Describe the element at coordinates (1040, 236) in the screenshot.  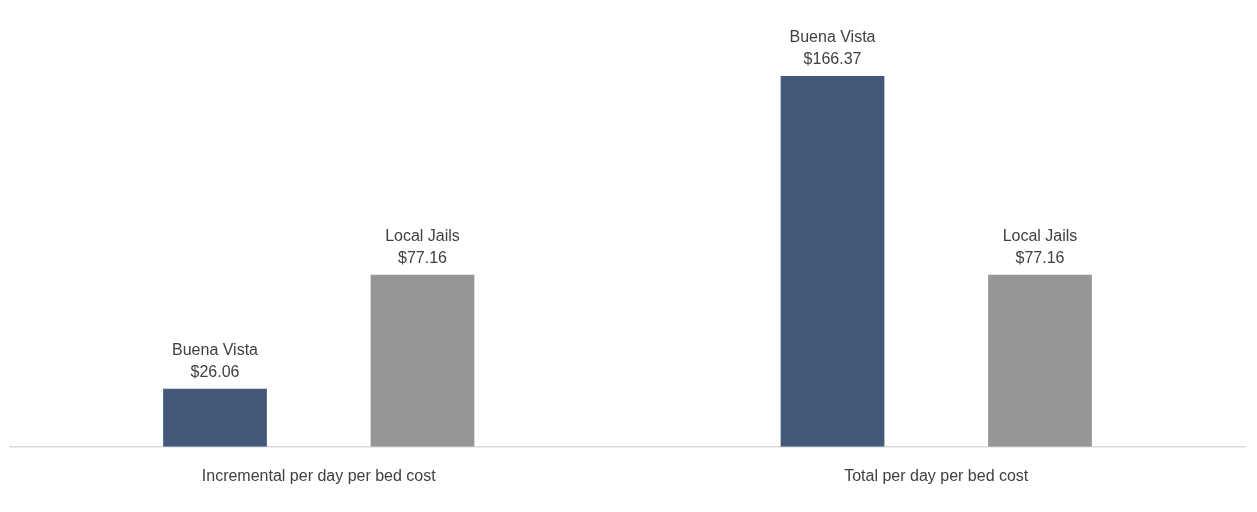
I see `text: Local Jails` at that location.